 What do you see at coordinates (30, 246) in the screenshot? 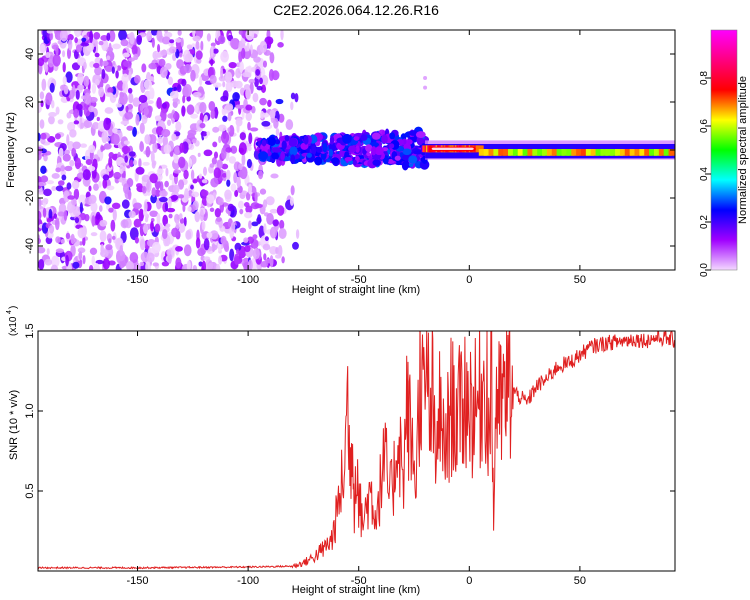
I see `y-tick-label: -40` at bounding box center [30, 246].